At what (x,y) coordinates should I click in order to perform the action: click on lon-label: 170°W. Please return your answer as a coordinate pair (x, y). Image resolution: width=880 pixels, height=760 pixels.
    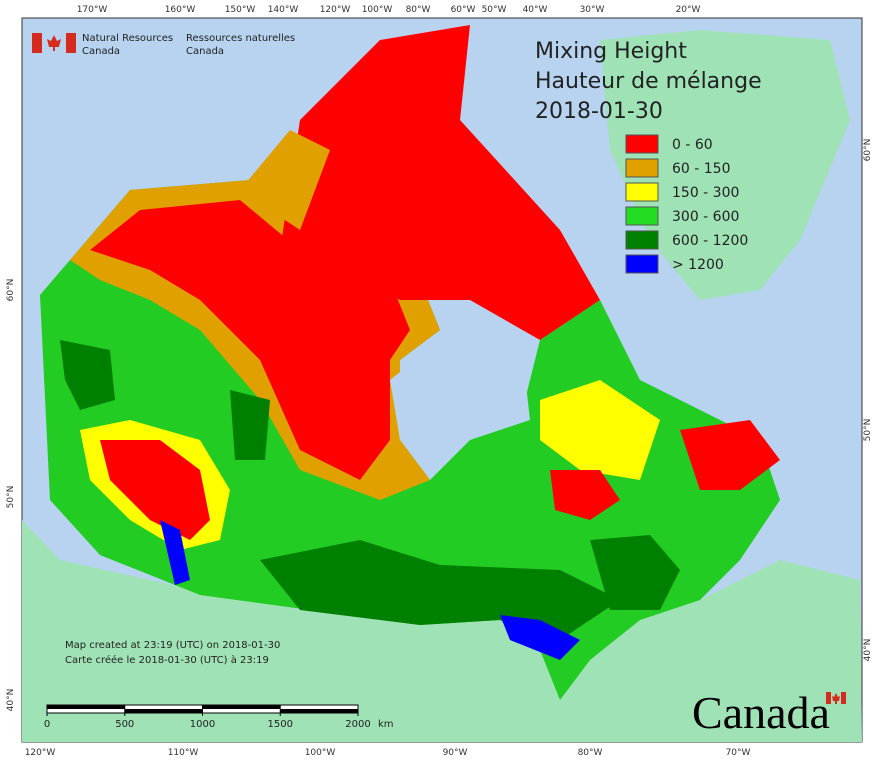
    Looking at the image, I should click on (92, 10).